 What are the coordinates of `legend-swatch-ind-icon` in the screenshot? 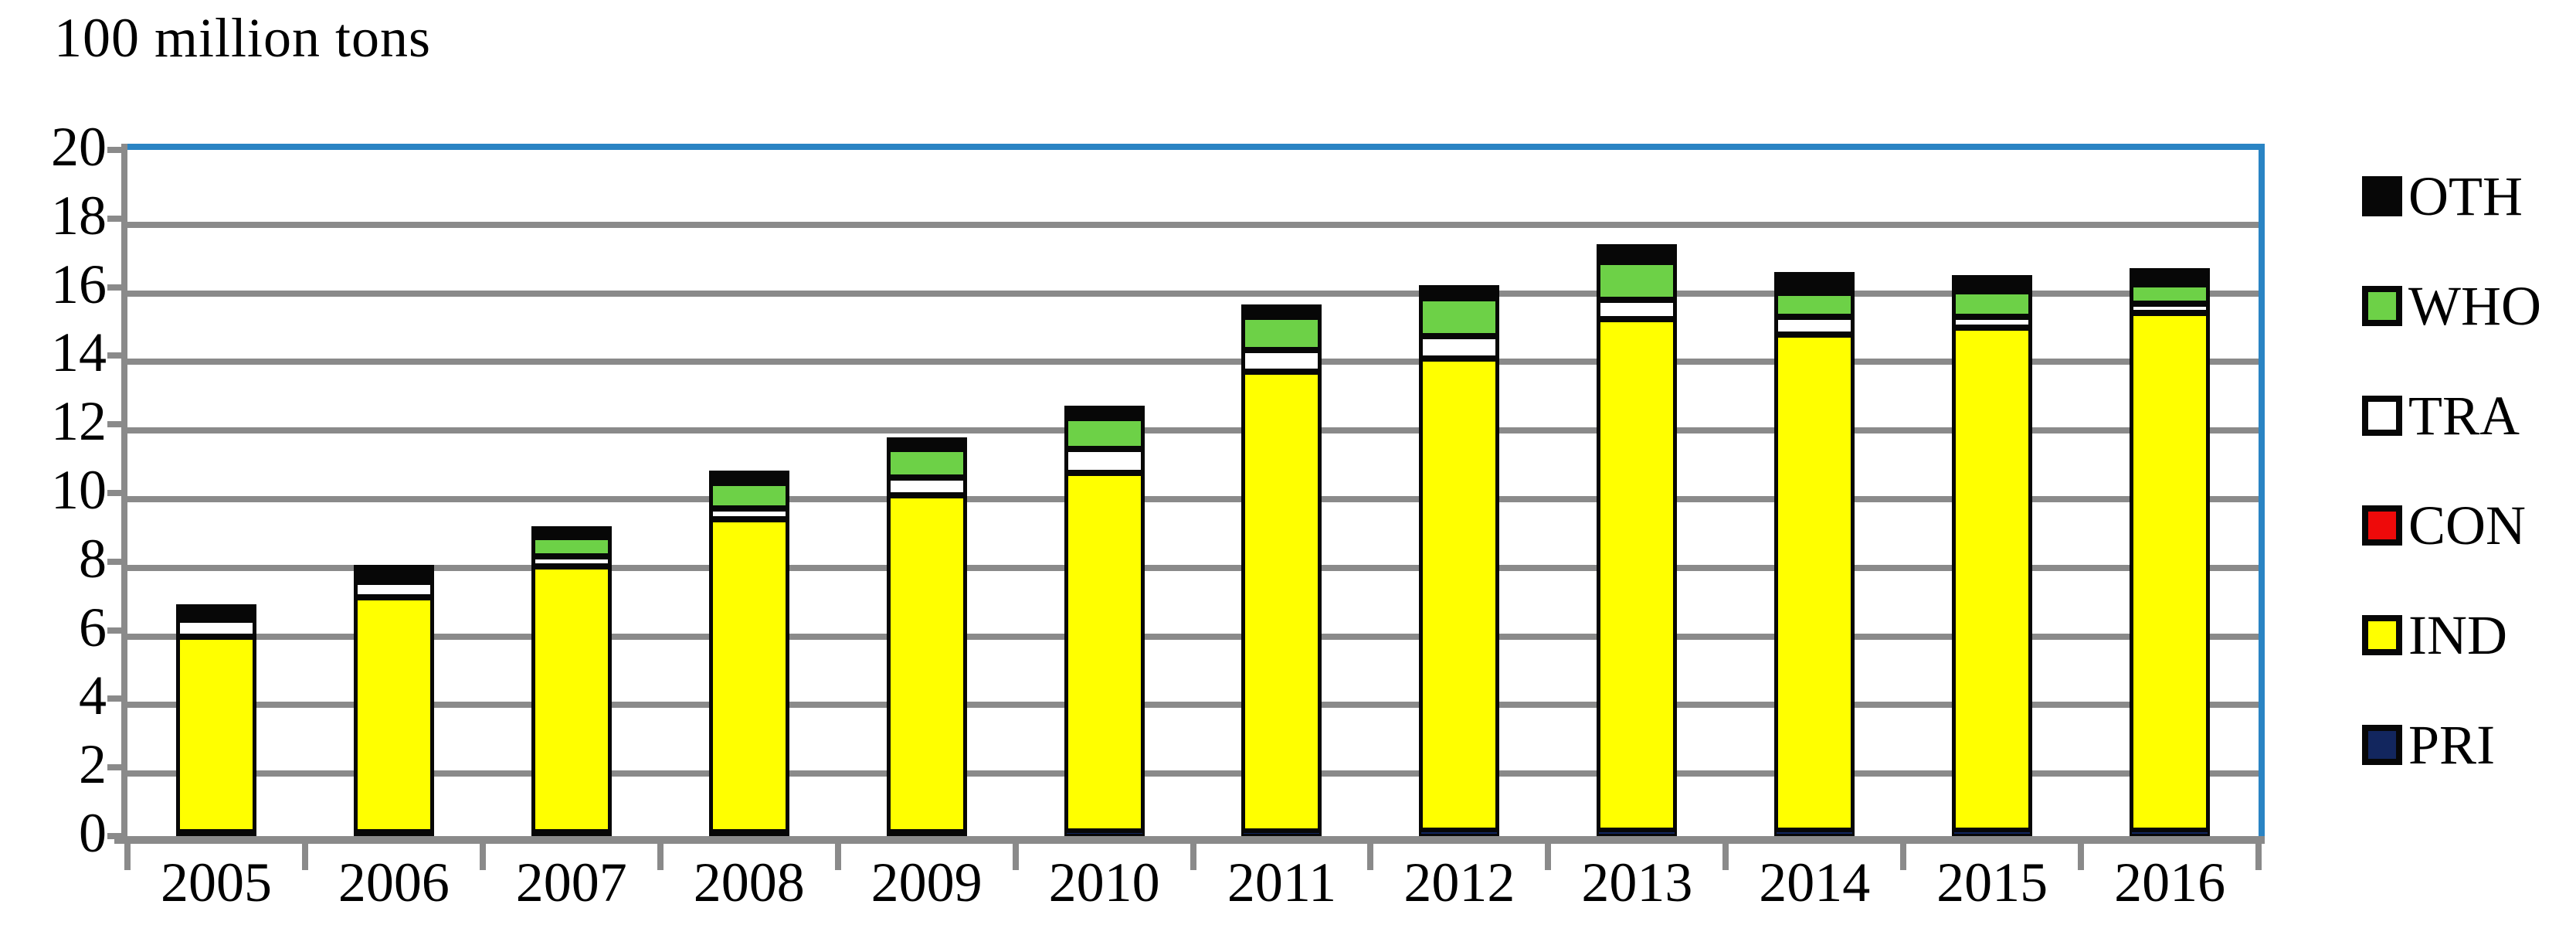 It's located at (2382, 635).